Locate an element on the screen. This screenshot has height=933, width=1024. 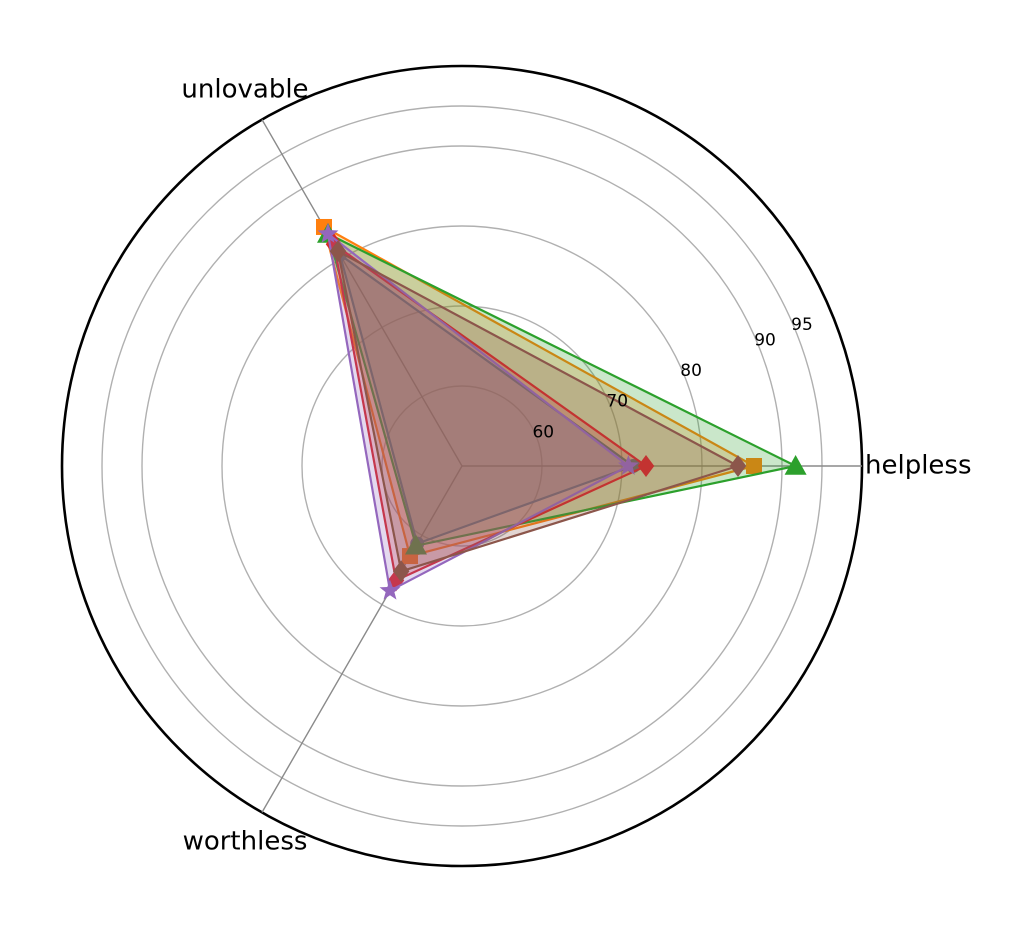
series-5-outline is located at coordinates (478, 412).